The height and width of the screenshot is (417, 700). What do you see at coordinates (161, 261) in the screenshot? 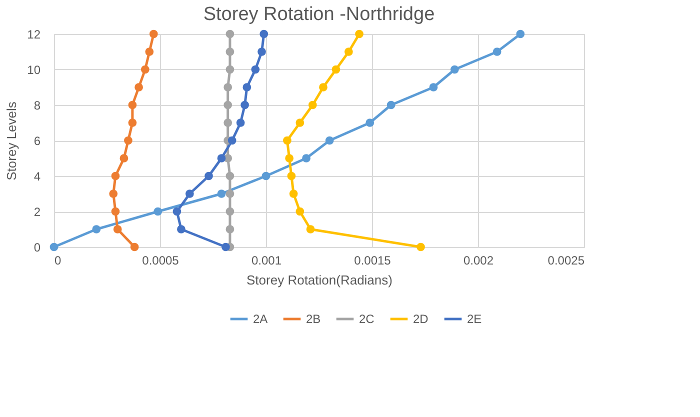
I see `x-tick-label: 0.0005` at bounding box center [161, 261].